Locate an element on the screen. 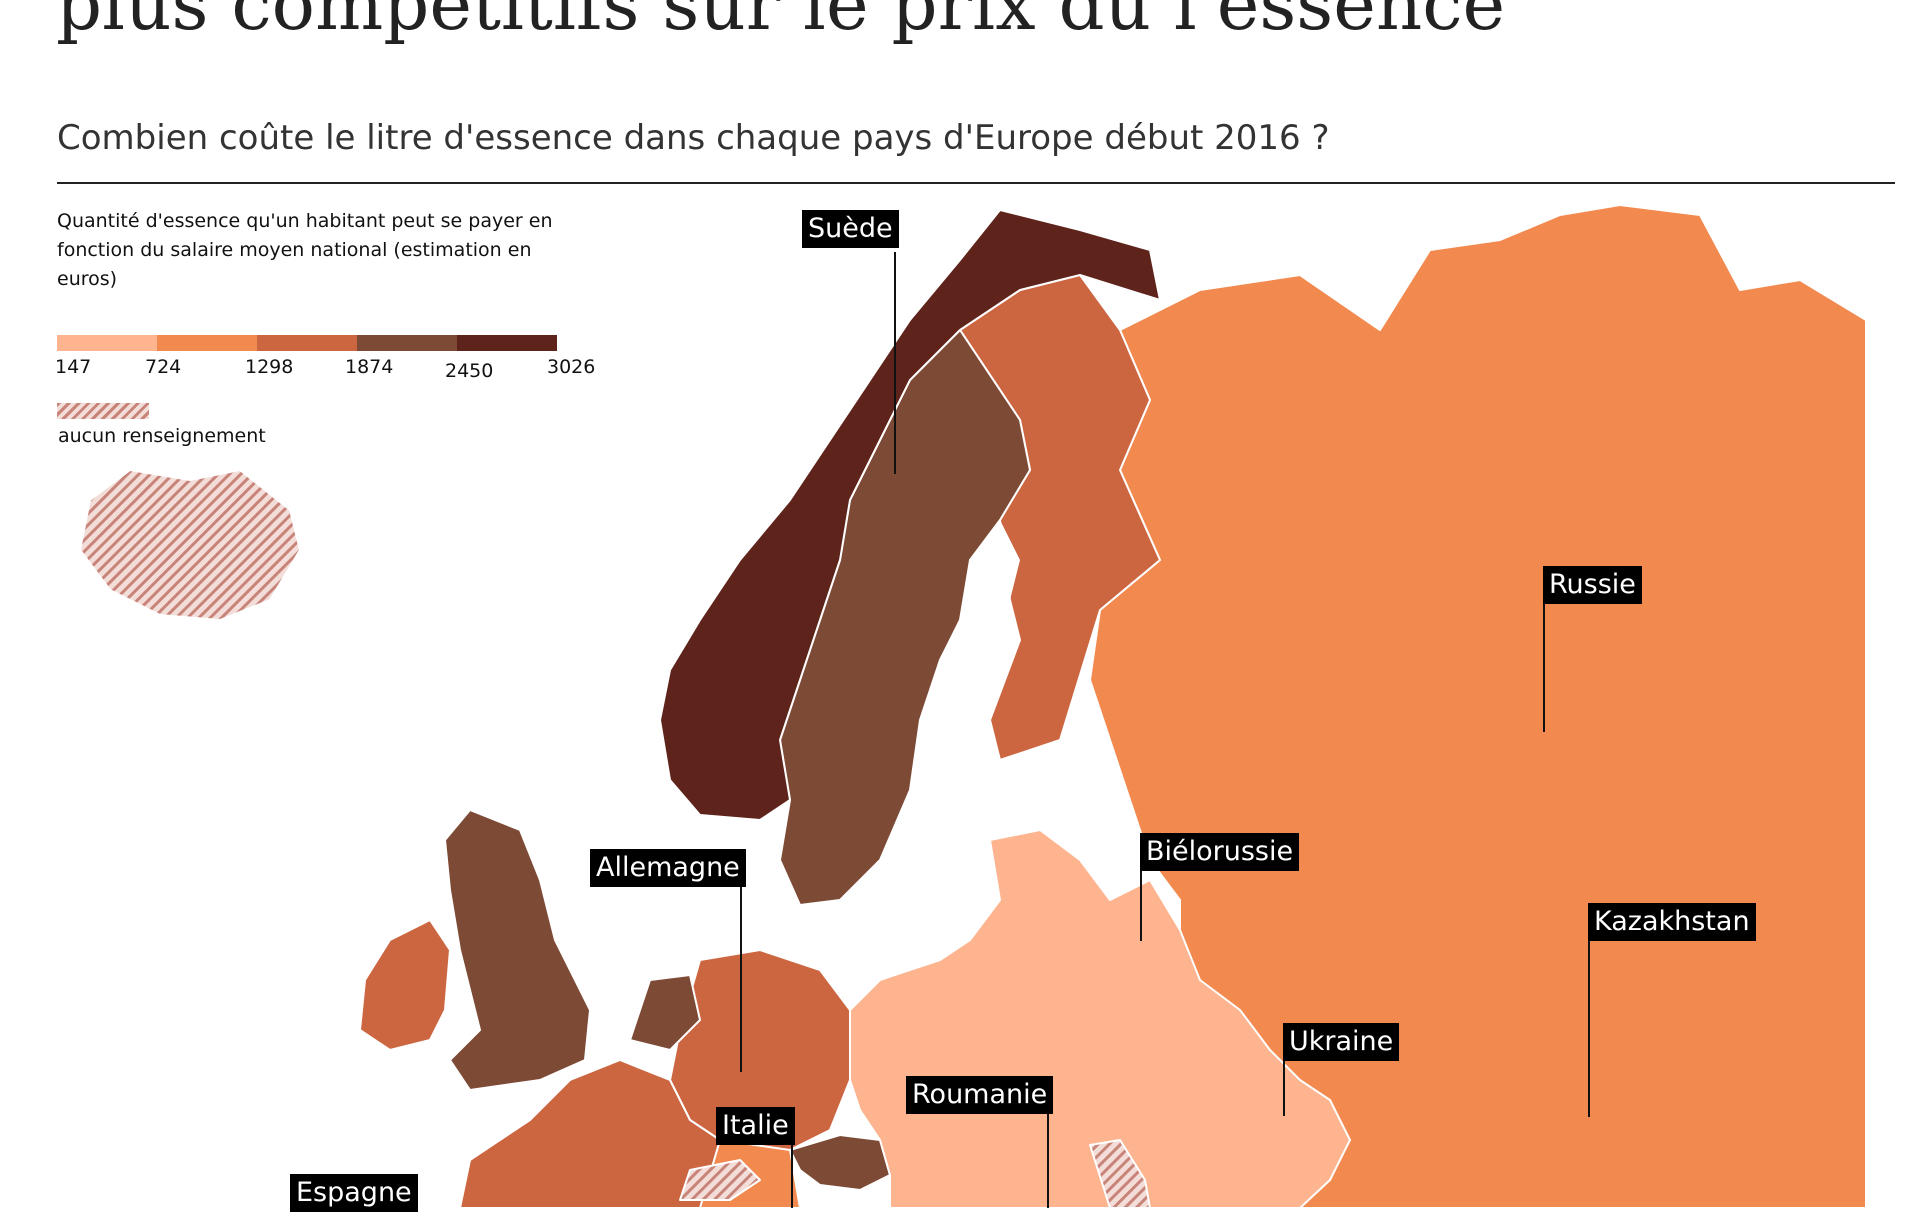 The height and width of the screenshot is (1212, 1920). norway-region is located at coordinates (910, 515).